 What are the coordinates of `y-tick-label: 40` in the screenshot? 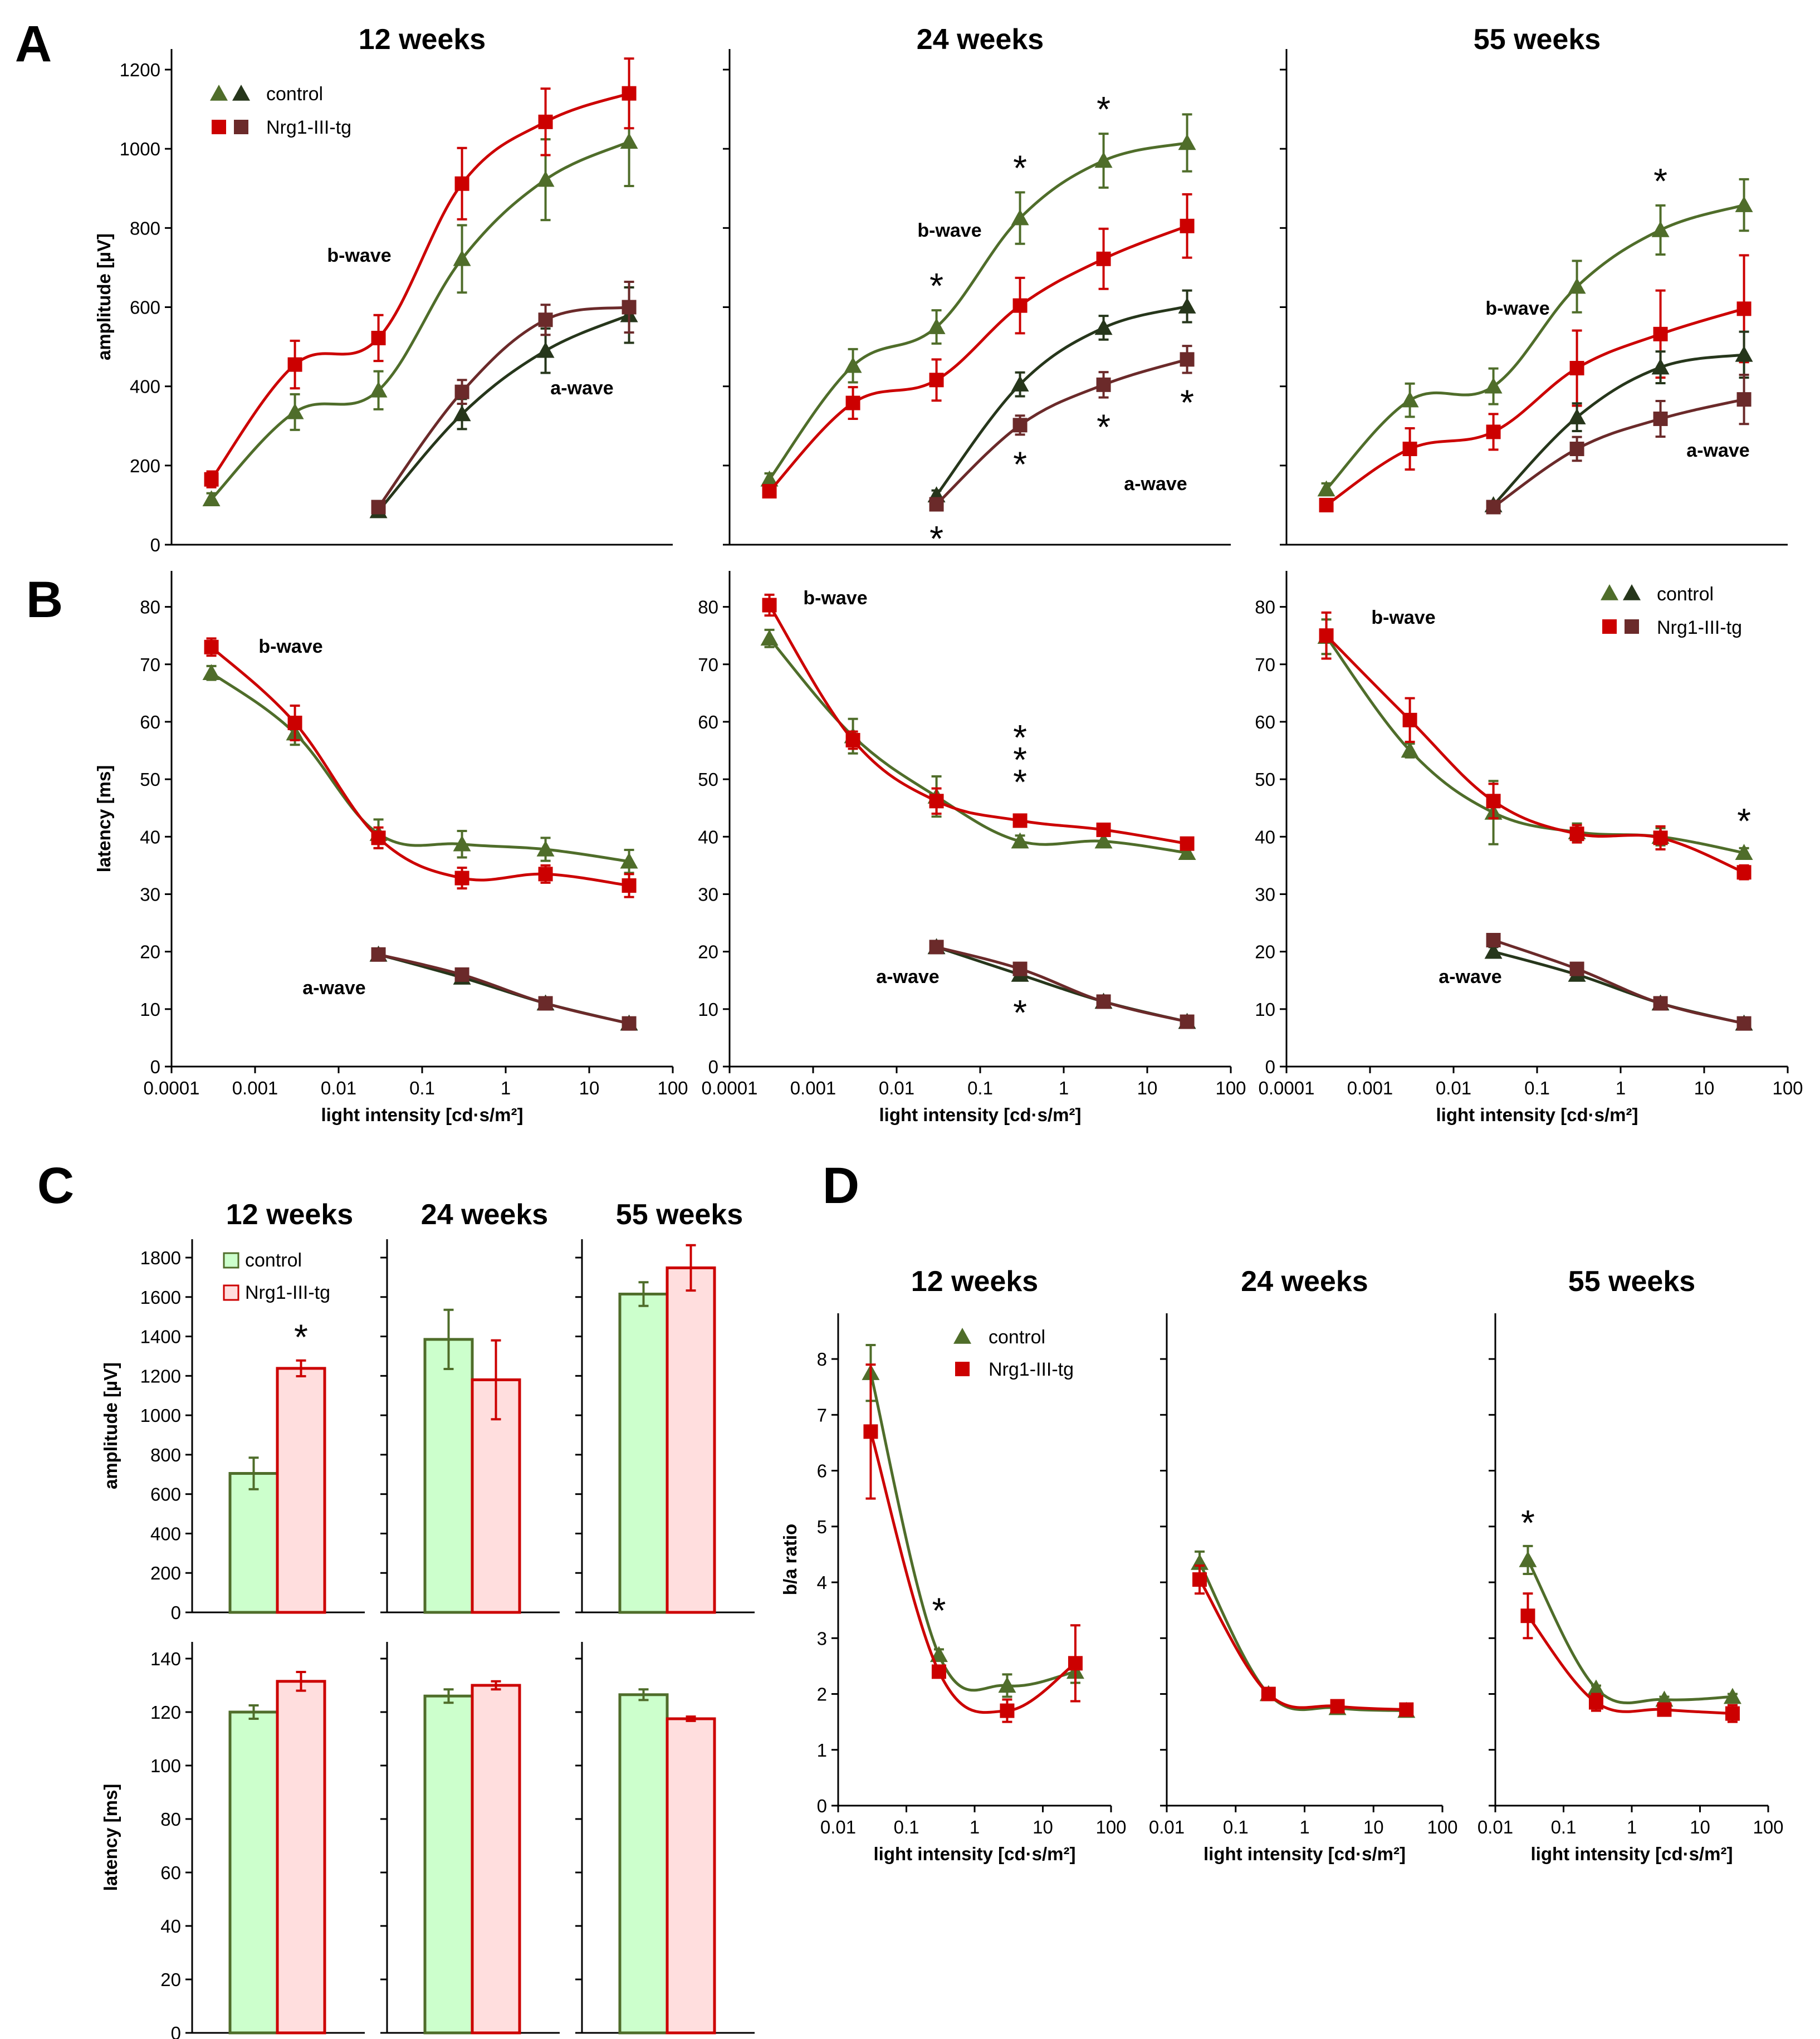 It's located at (708, 837).